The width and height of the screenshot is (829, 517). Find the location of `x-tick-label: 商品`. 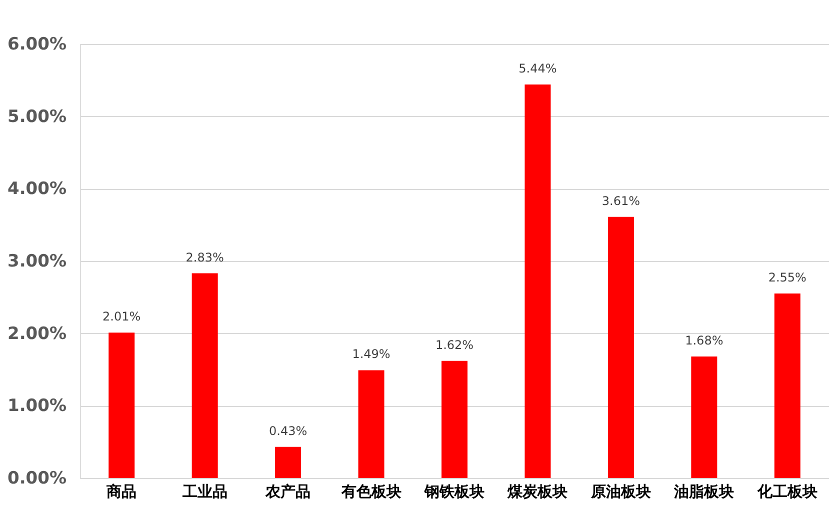

x-tick-label: 商品 is located at coordinates (121, 491).